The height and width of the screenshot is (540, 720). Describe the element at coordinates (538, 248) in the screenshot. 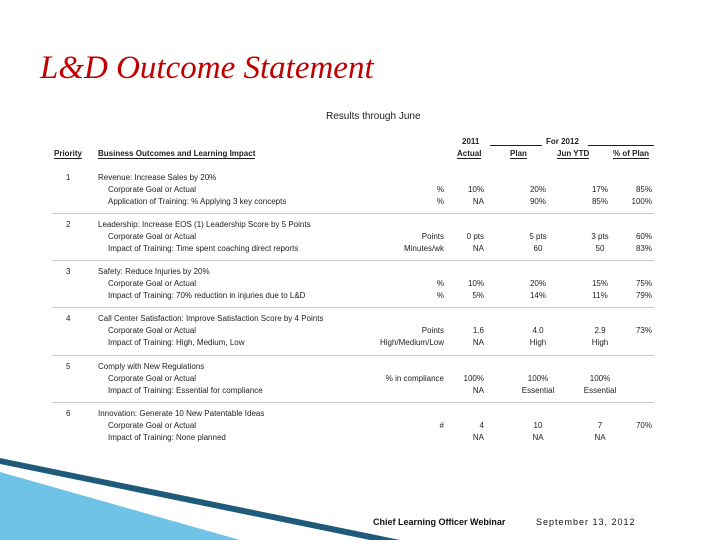

I see `plan-cell: 60` at that location.